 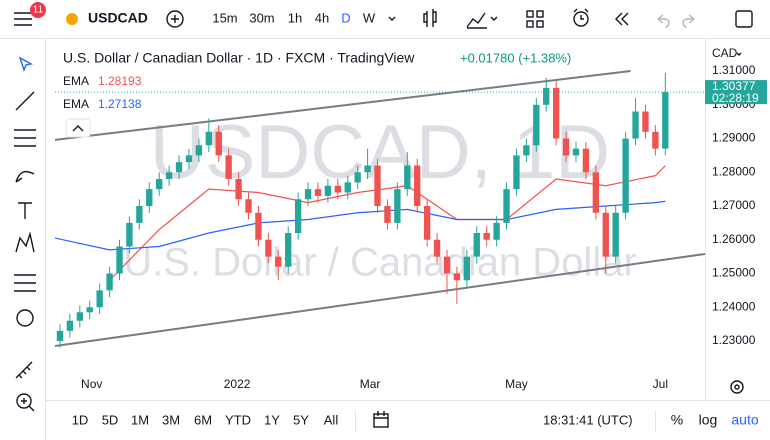 I want to click on cursor-tool, so click(x=26, y=64).